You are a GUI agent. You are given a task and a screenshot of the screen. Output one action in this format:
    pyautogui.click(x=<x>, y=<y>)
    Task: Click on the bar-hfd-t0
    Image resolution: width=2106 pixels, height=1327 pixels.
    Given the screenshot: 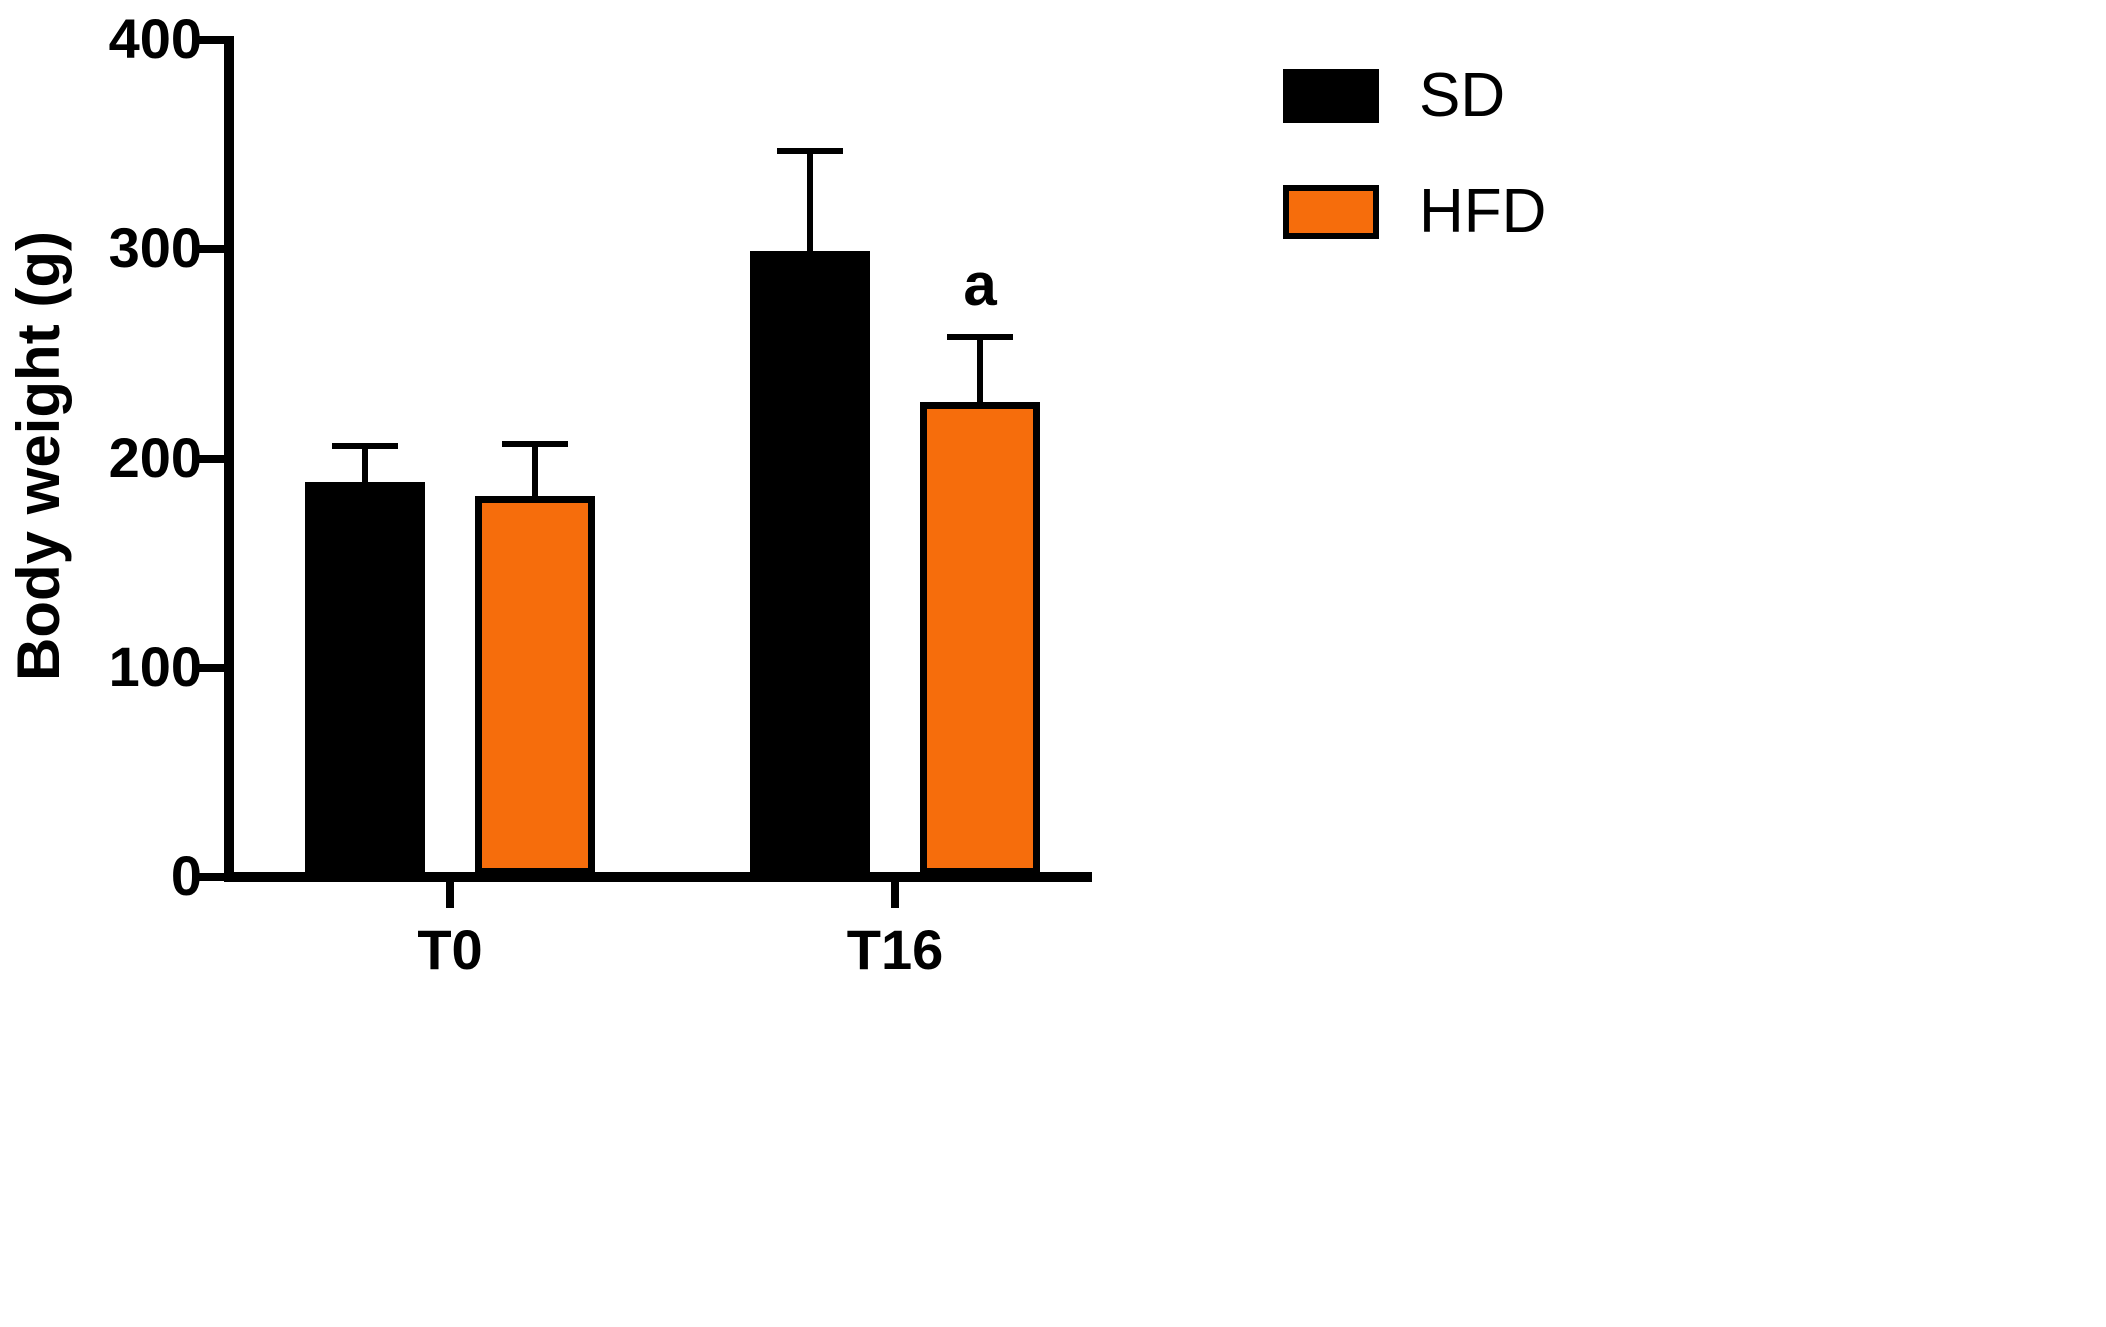 What is the action you would take?
    pyautogui.click(x=535, y=685)
    